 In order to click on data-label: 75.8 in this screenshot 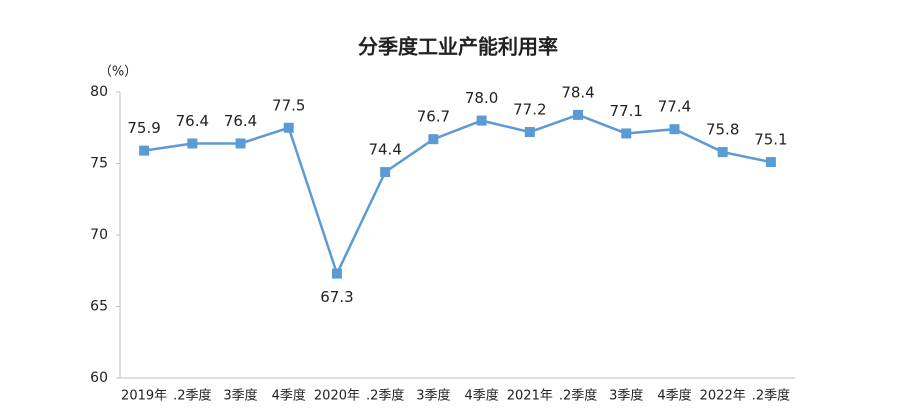, I will do `click(722, 130)`.